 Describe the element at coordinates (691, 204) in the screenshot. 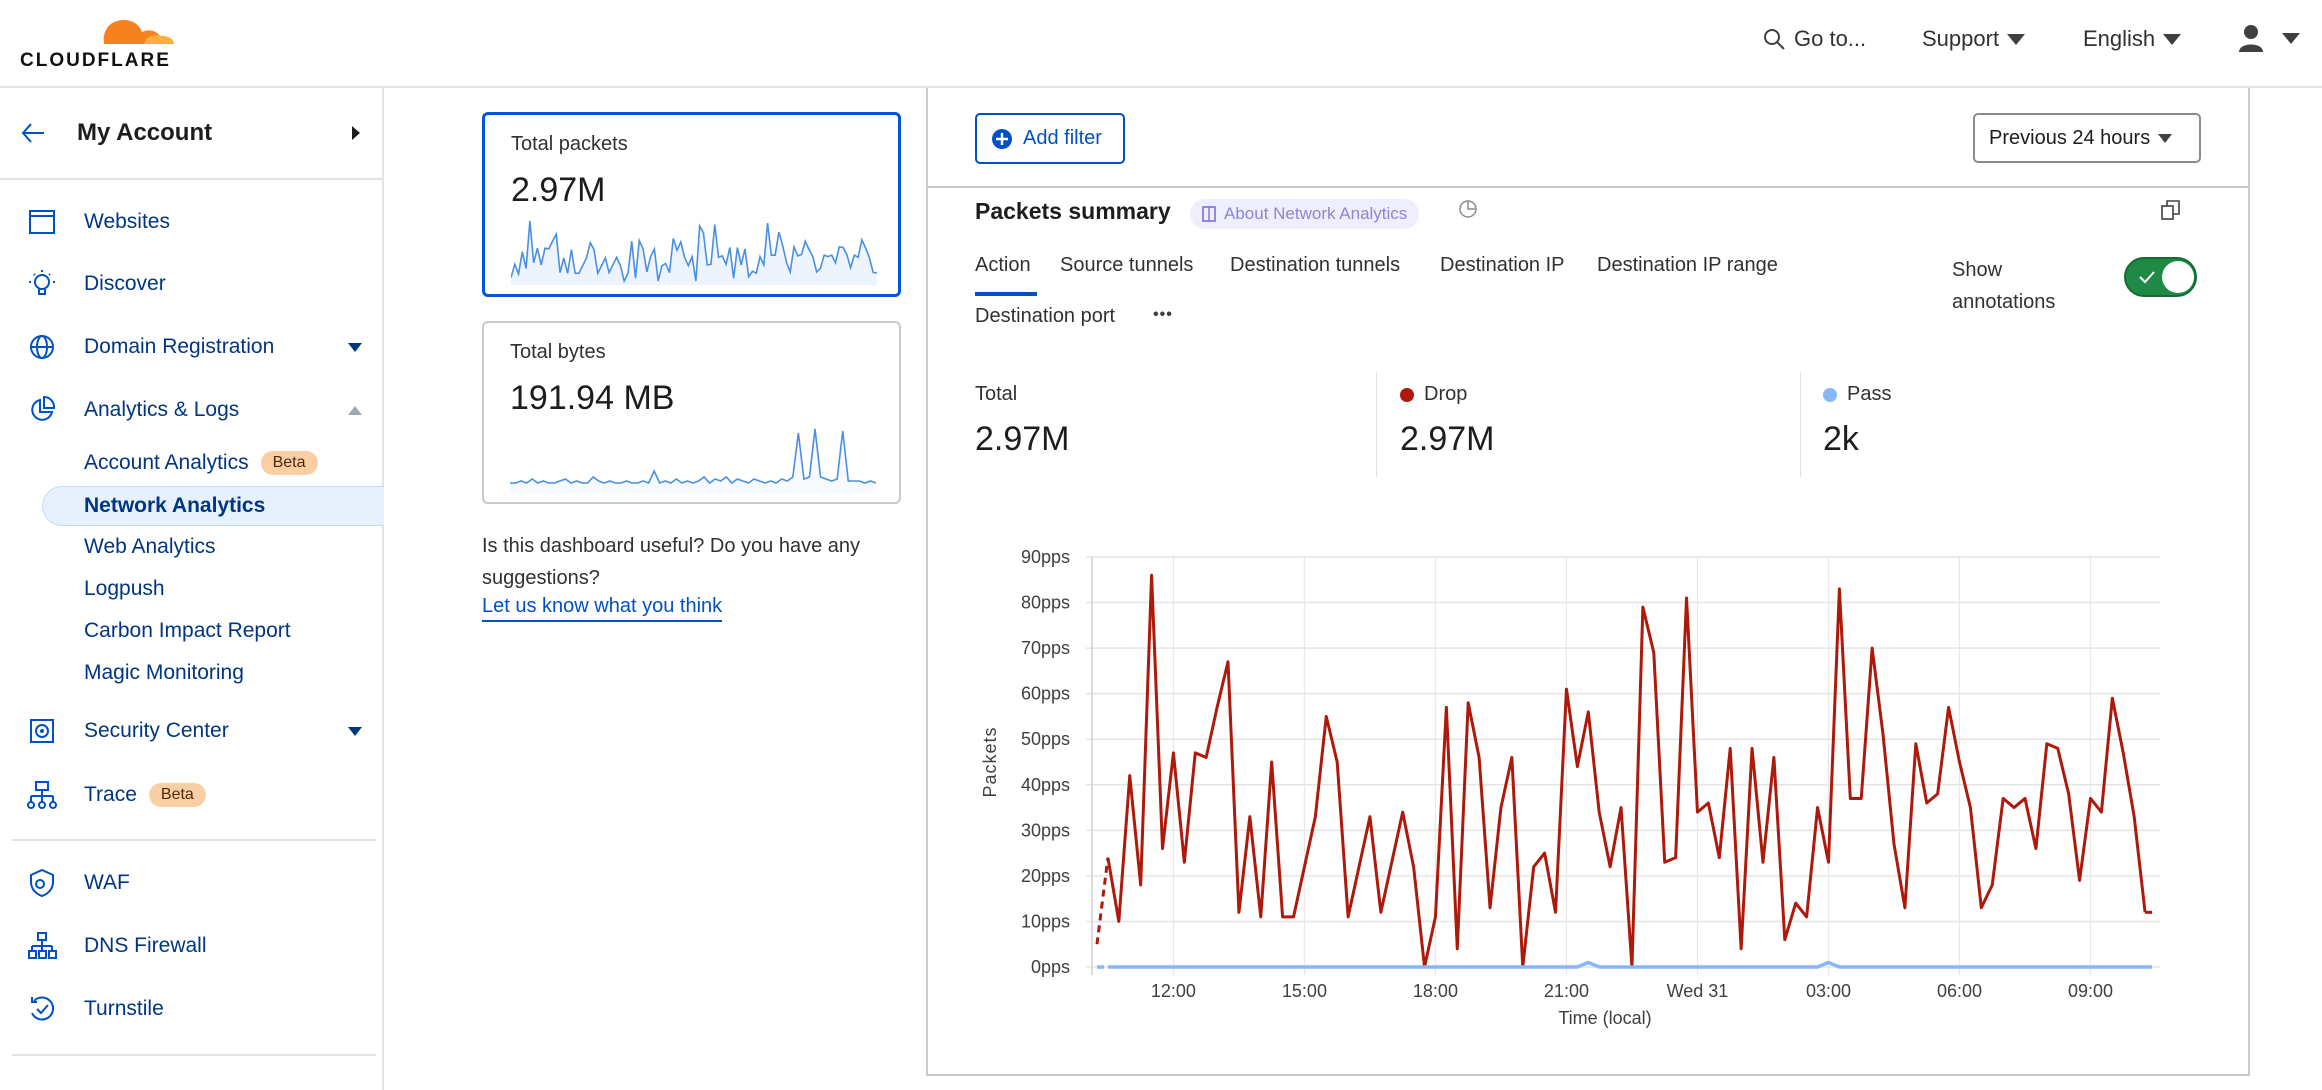

I see `card-total-packets: Total packets 2.97M` at that location.